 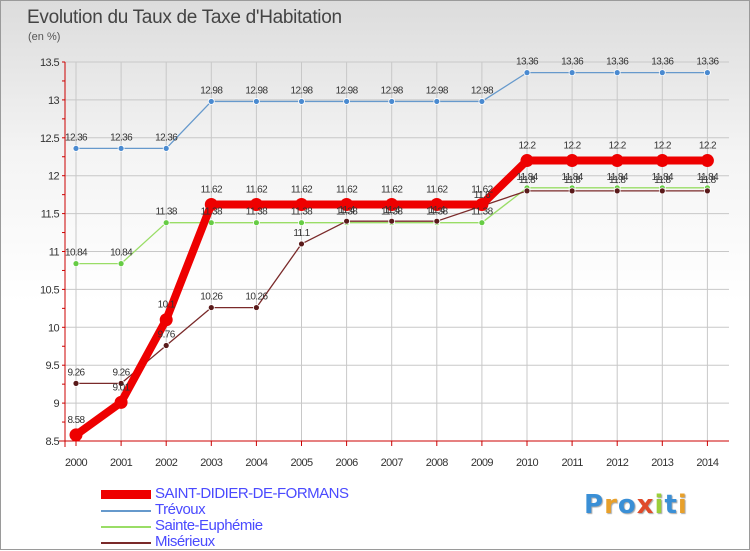 I want to click on logo-letter: t, so click(x=671, y=505).